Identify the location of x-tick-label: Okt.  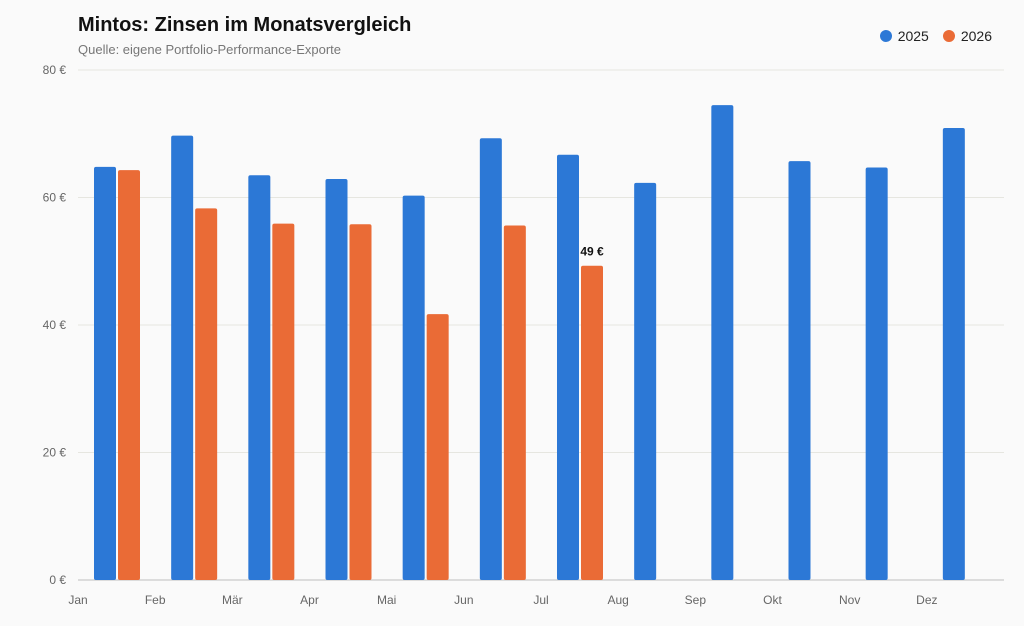
(772, 600).